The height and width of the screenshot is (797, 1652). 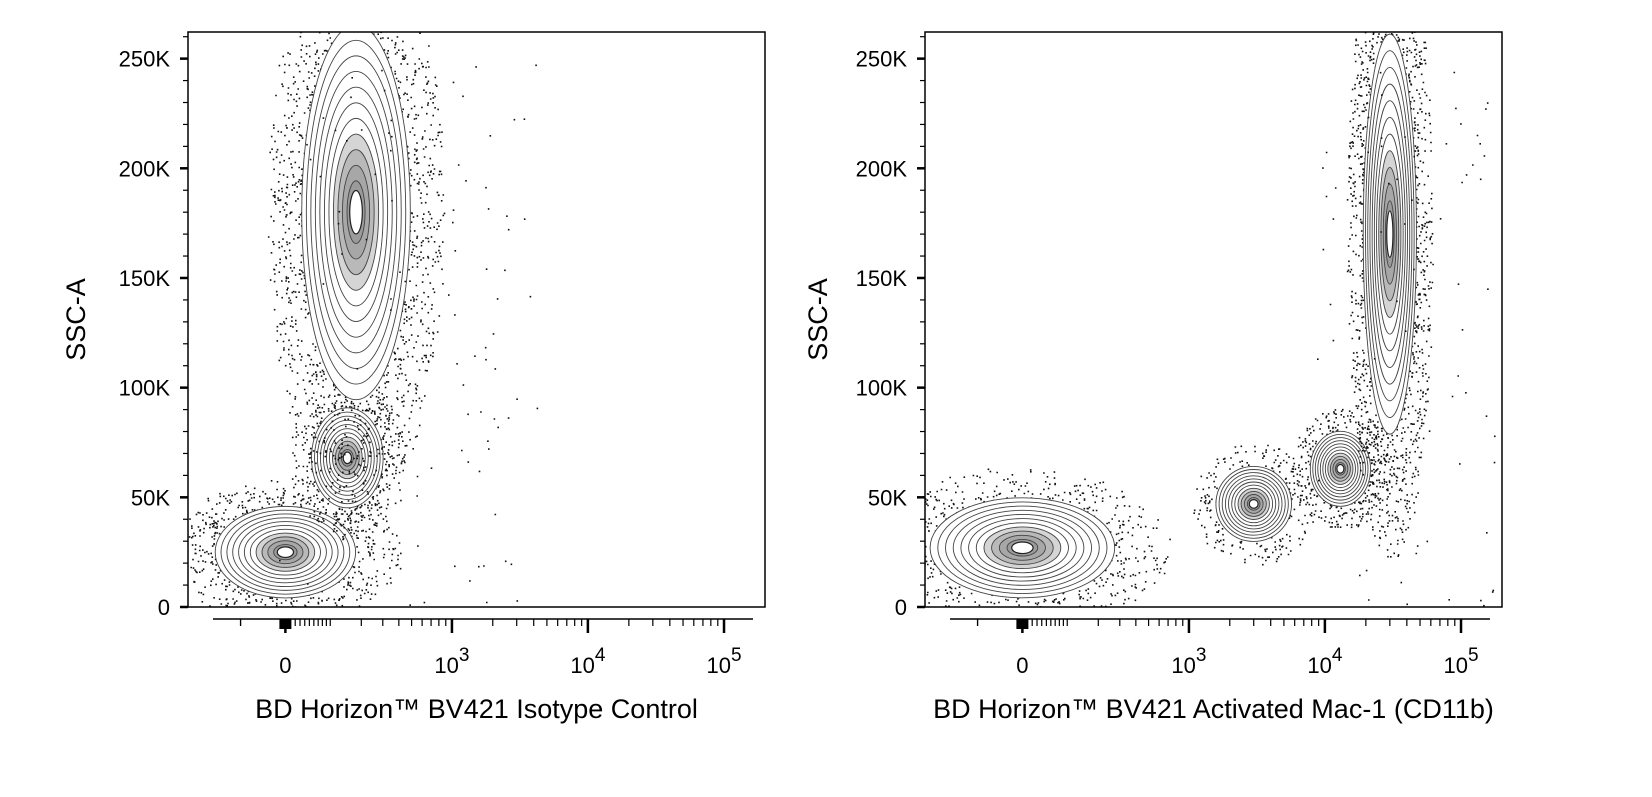 I want to click on event-dots, so click(x=316, y=319).